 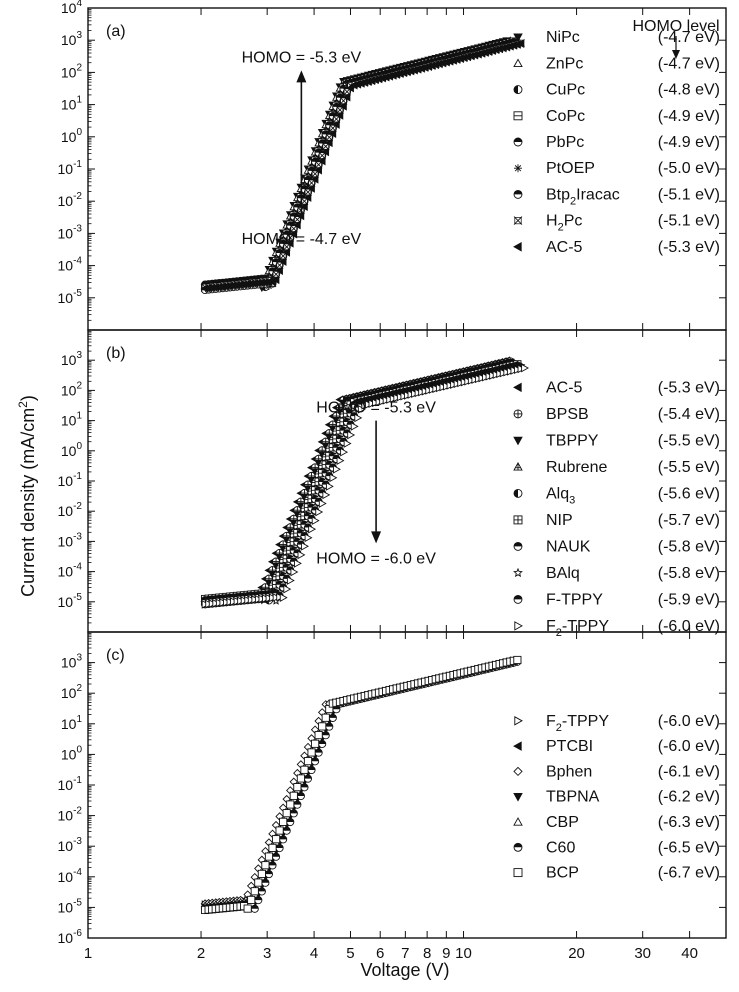 What do you see at coordinates (70, 845) in the screenshot?
I see `y-tick-label: 10⁻³` at bounding box center [70, 845].